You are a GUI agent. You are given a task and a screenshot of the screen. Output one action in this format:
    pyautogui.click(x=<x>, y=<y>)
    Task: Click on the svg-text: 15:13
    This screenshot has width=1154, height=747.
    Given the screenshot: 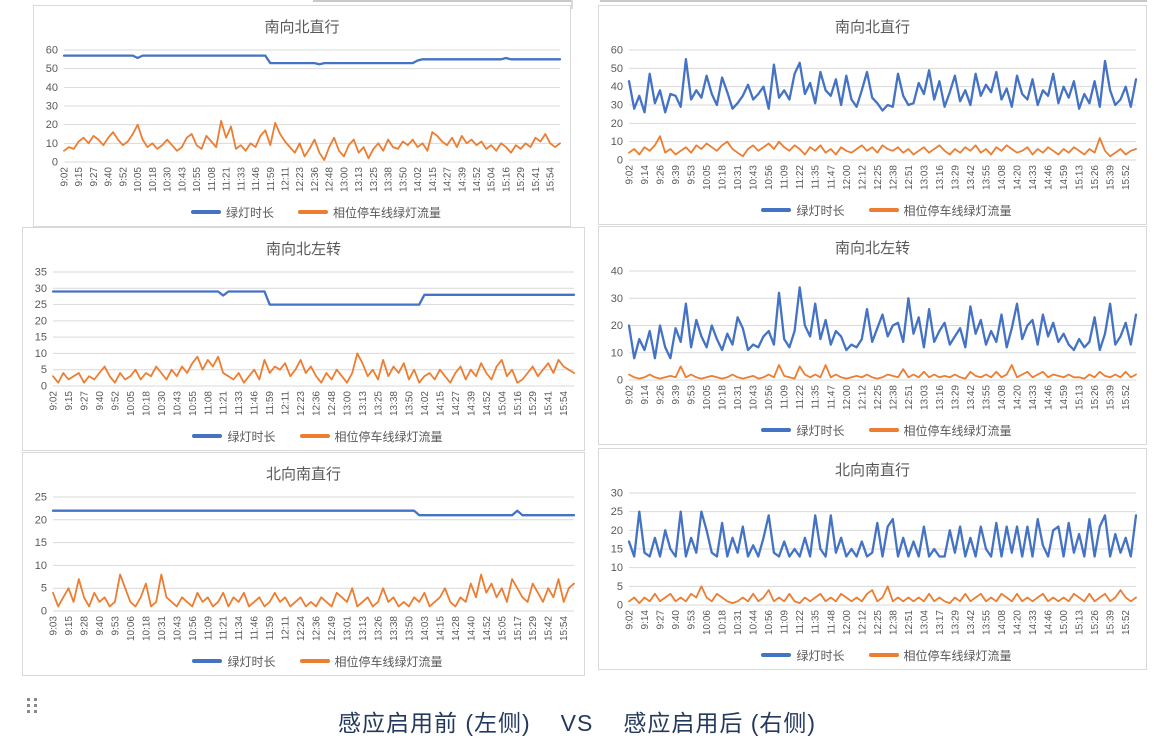 What is the action you would take?
    pyautogui.click(x=1080, y=397)
    